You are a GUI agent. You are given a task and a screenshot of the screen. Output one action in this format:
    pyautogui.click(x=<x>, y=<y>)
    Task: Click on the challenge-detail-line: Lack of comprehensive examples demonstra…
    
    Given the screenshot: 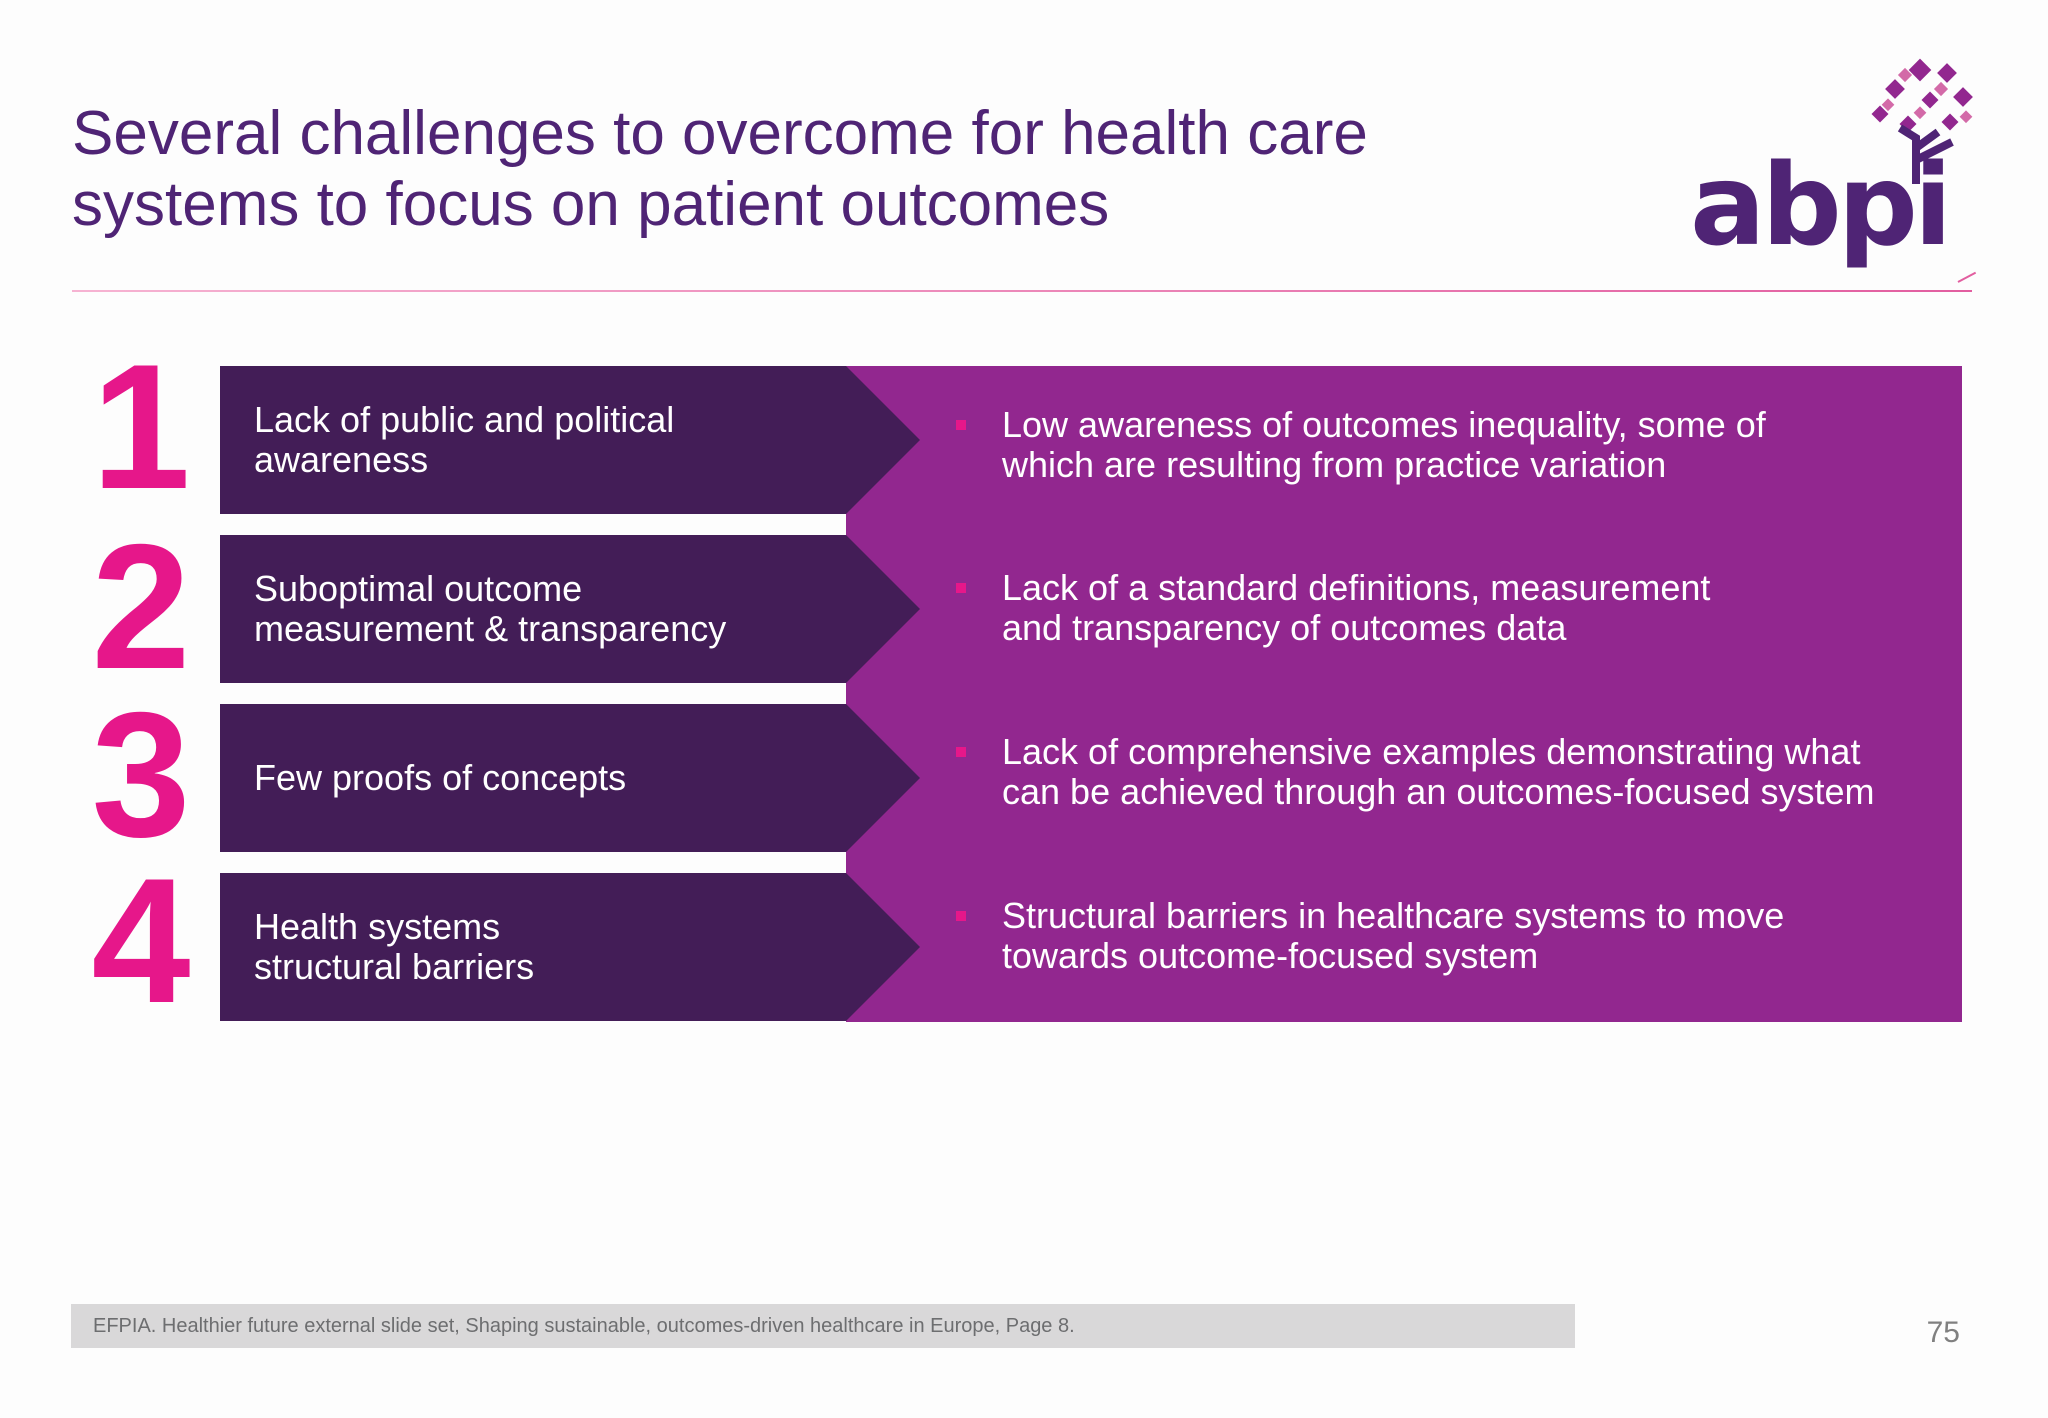 What is the action you would take?
    pyautogui.click(x=1431, y=751)
    